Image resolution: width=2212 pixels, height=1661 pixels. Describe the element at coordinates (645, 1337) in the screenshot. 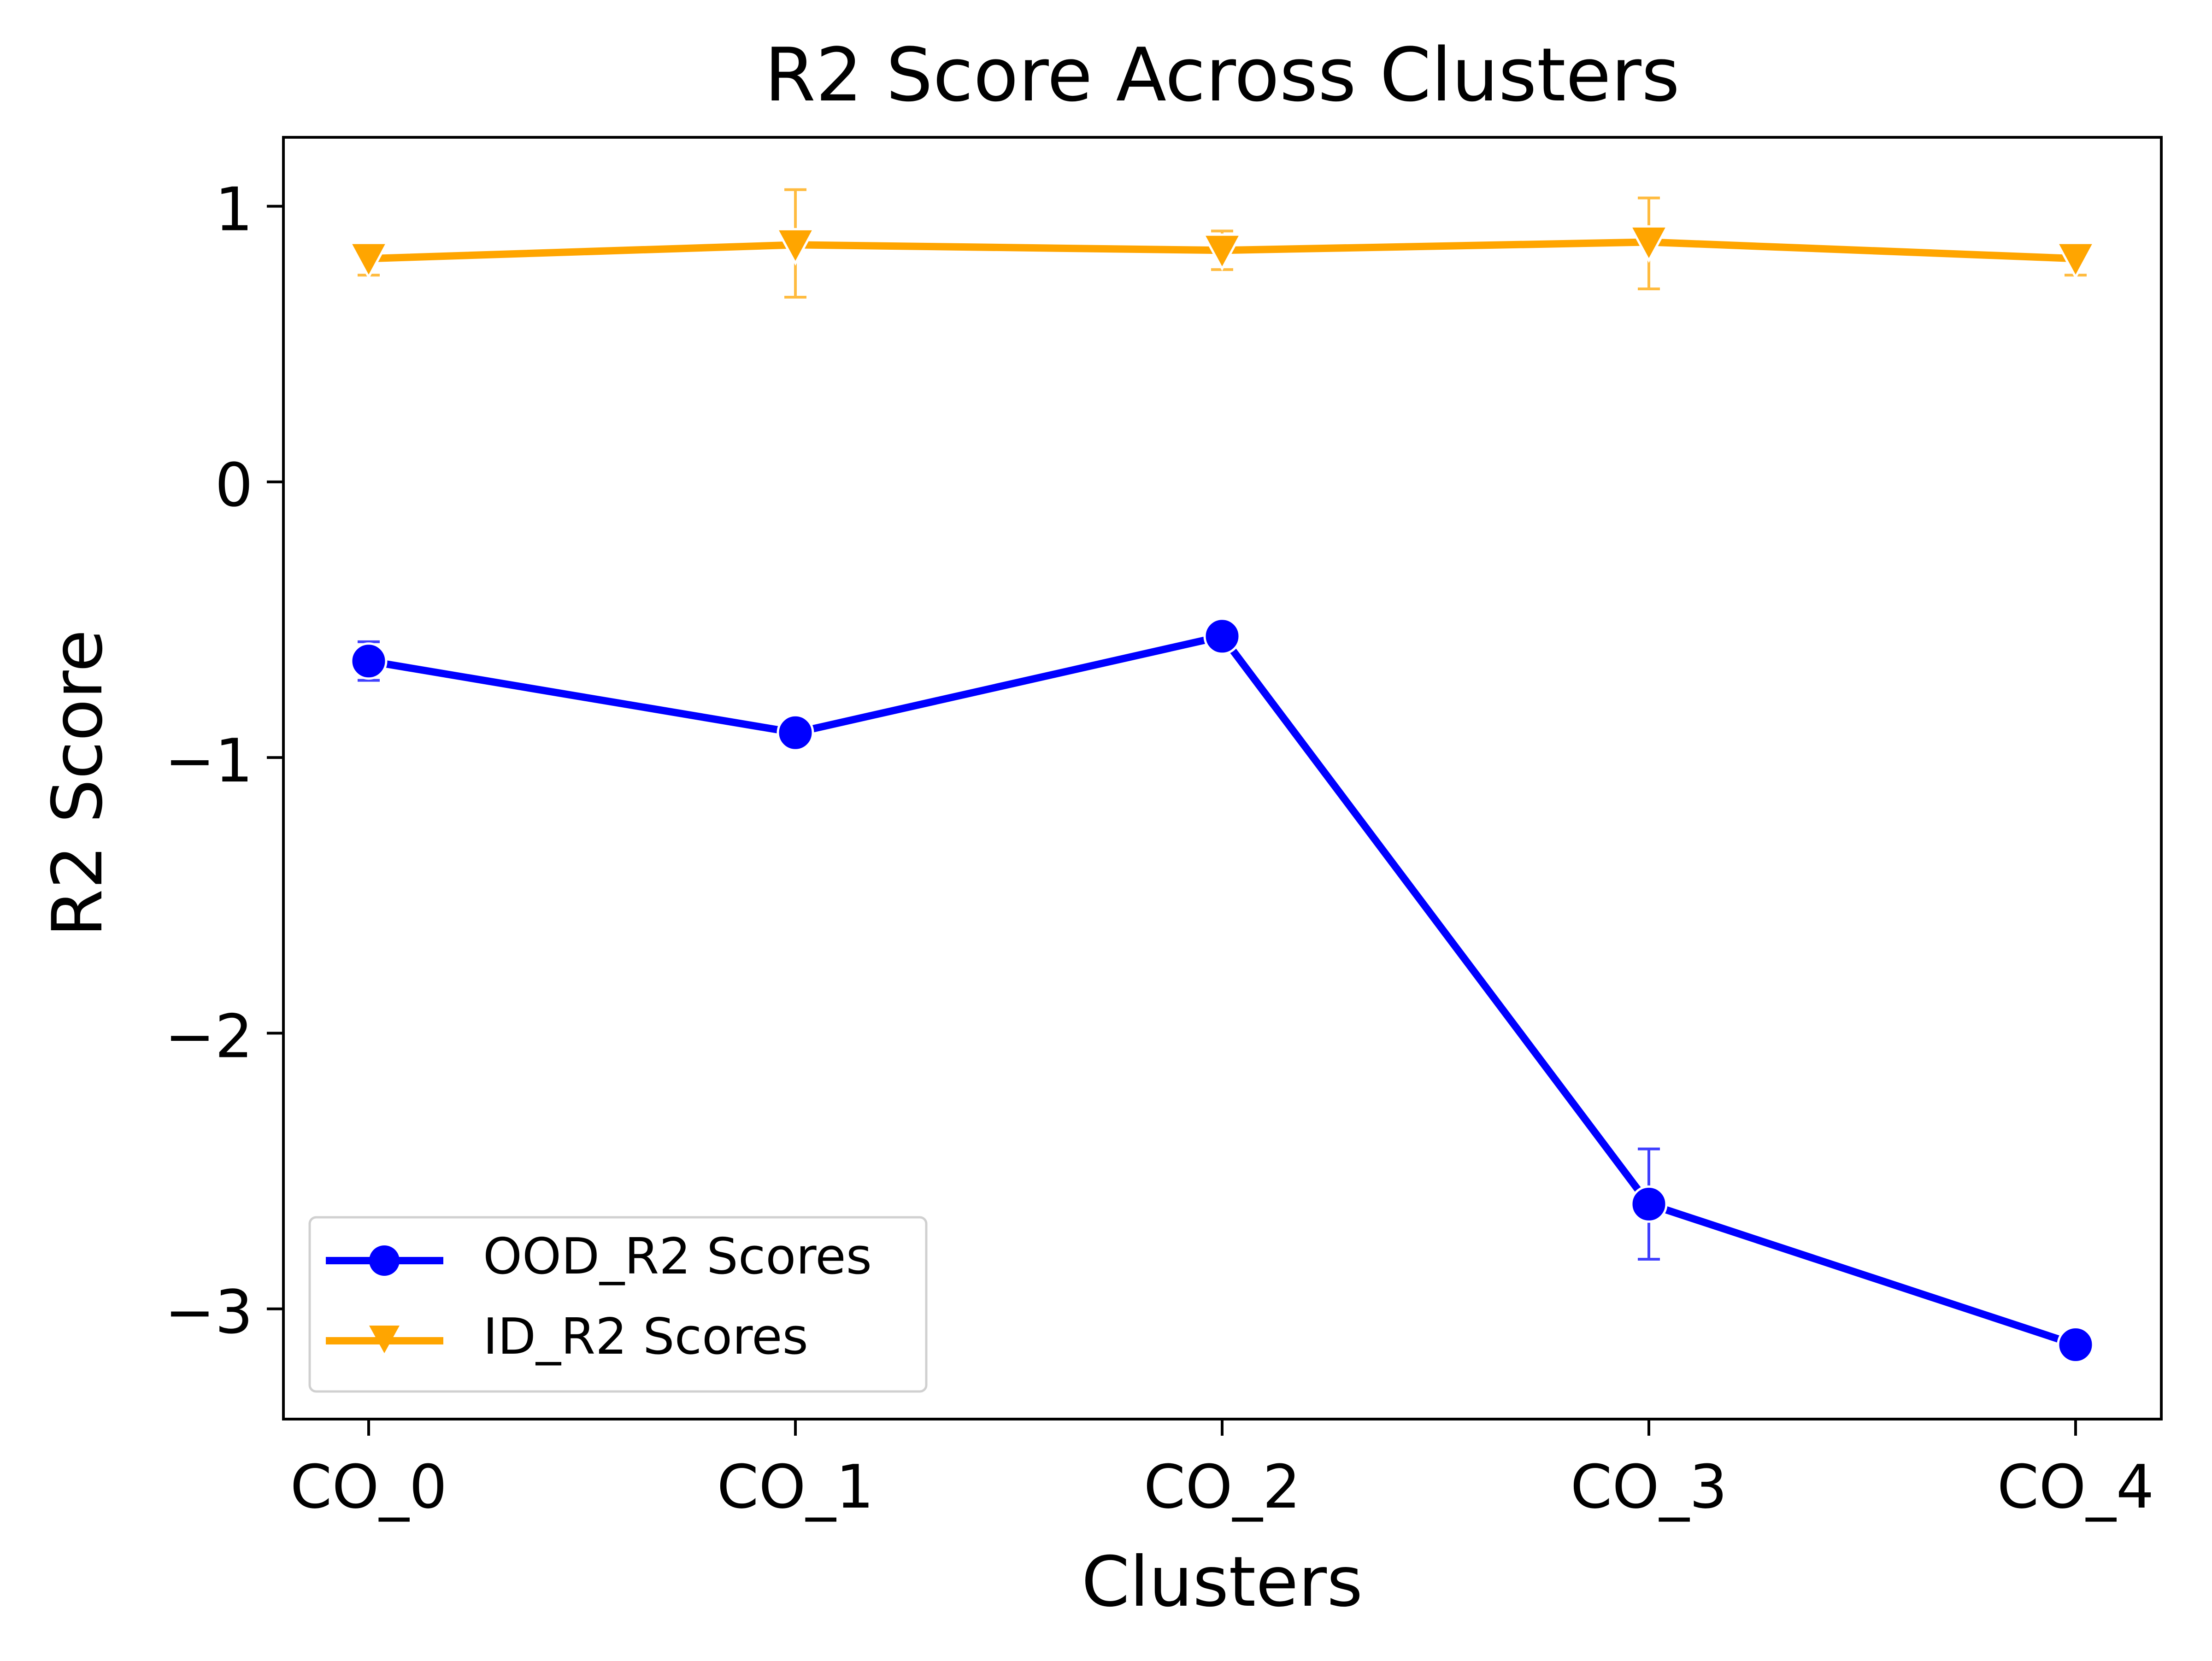

I see `legend-id-label: ID_R2 Scores` at that location.